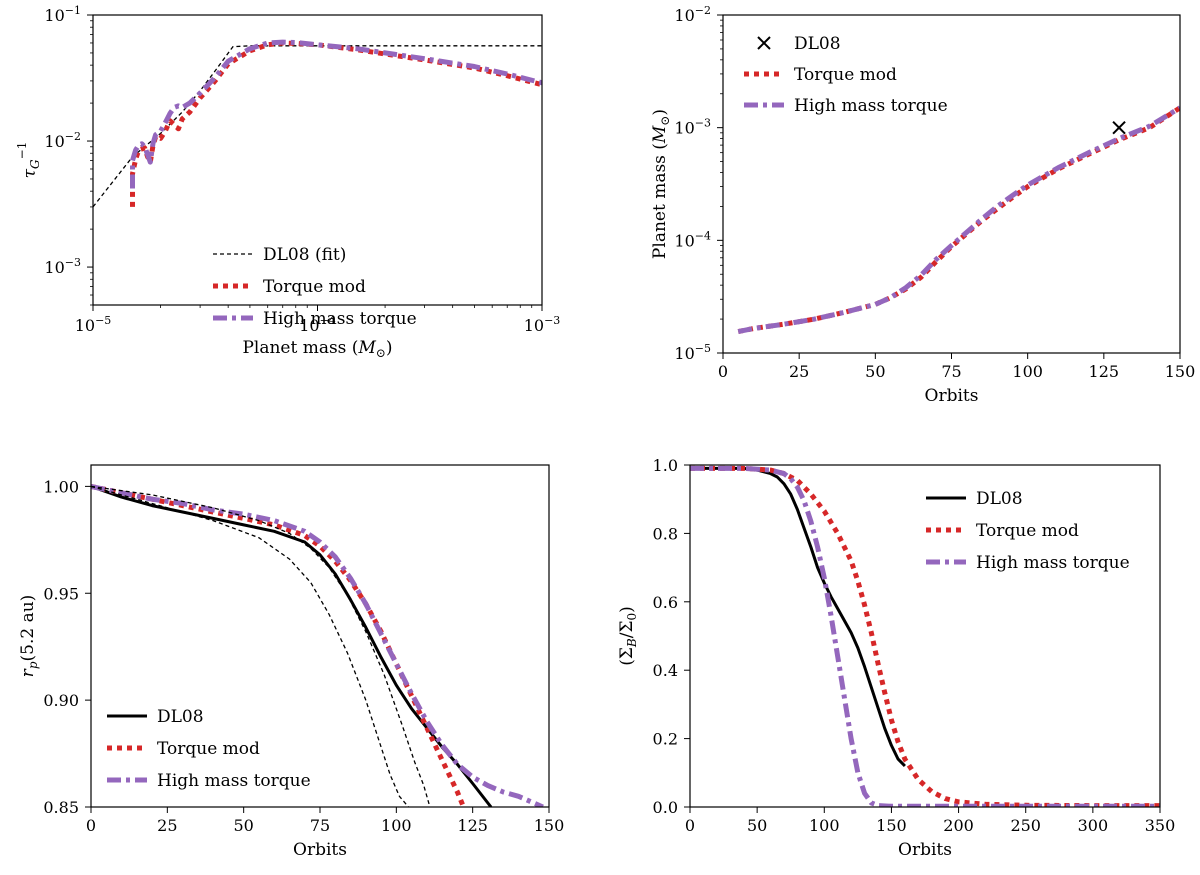 Image resolution: width=1200 pixels, height=875 pixels. What do you see at coordinates (757, 825) in the screenshot?
I see `x-tick-label: 50` at bounding box center [757, 825].